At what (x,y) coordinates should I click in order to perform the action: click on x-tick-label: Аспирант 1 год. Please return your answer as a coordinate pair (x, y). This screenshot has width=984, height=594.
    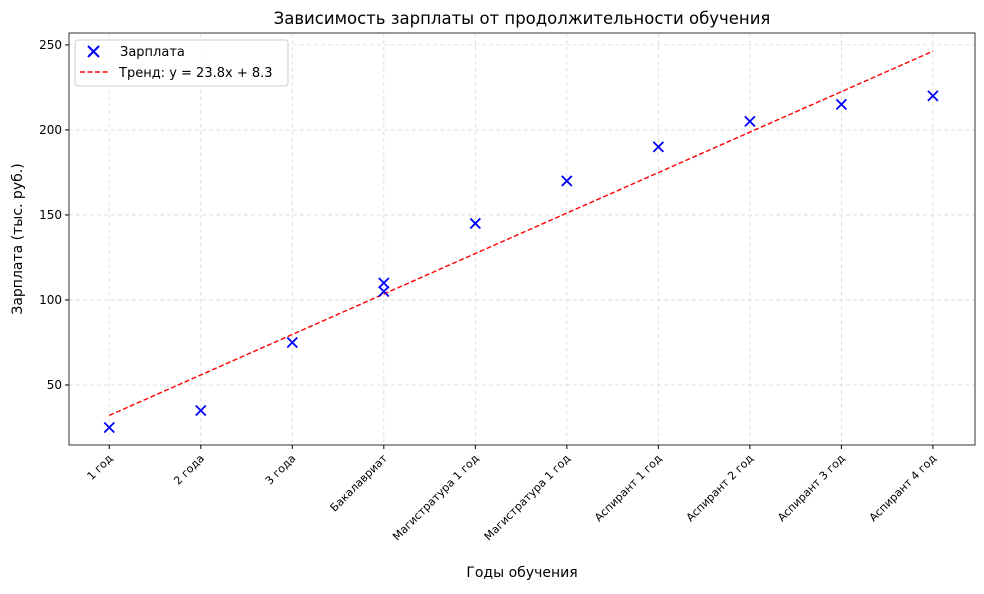
    Looking at the image, I should click on (628, 488).